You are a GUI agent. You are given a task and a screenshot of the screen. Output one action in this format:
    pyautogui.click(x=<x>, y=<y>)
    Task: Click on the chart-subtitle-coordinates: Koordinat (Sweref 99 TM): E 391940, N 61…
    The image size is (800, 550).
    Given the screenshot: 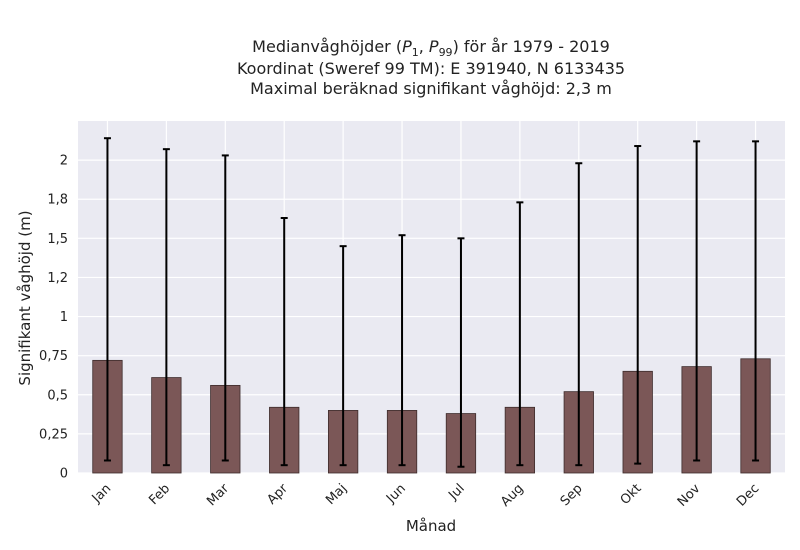 What is the action you would take?
    pyautogui.click(x=431, y=68)
    